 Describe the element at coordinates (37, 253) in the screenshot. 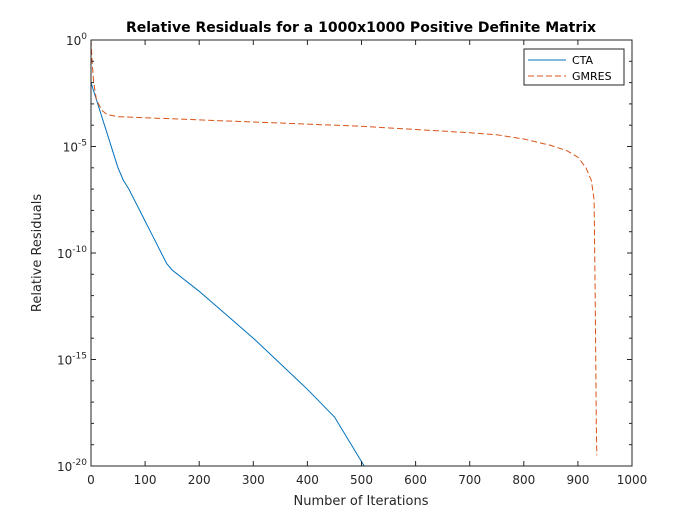

I see `y-axis-title: Relative Residuals` at that location.